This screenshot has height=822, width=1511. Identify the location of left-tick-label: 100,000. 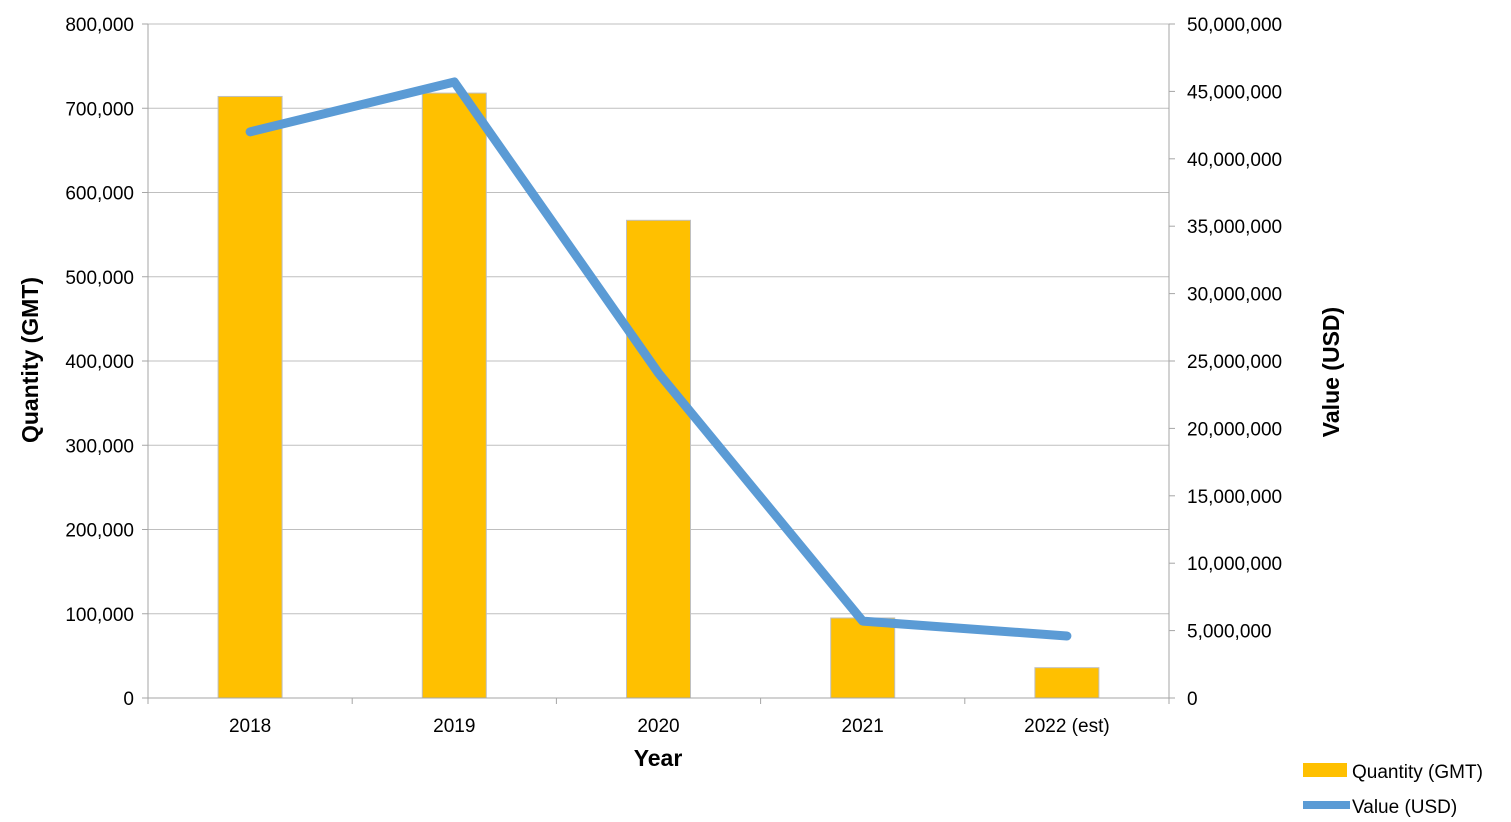
(99, 615).